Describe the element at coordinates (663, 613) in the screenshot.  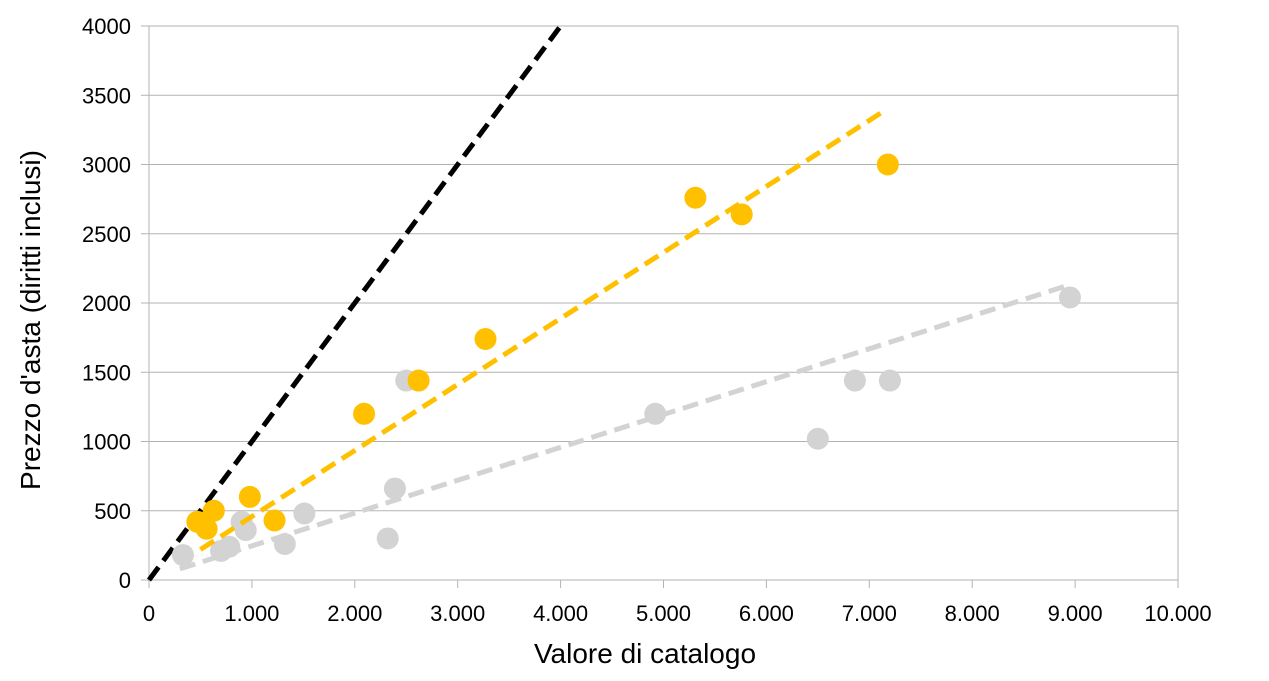
I see `x-tick-label-5: 5.000` at that location.